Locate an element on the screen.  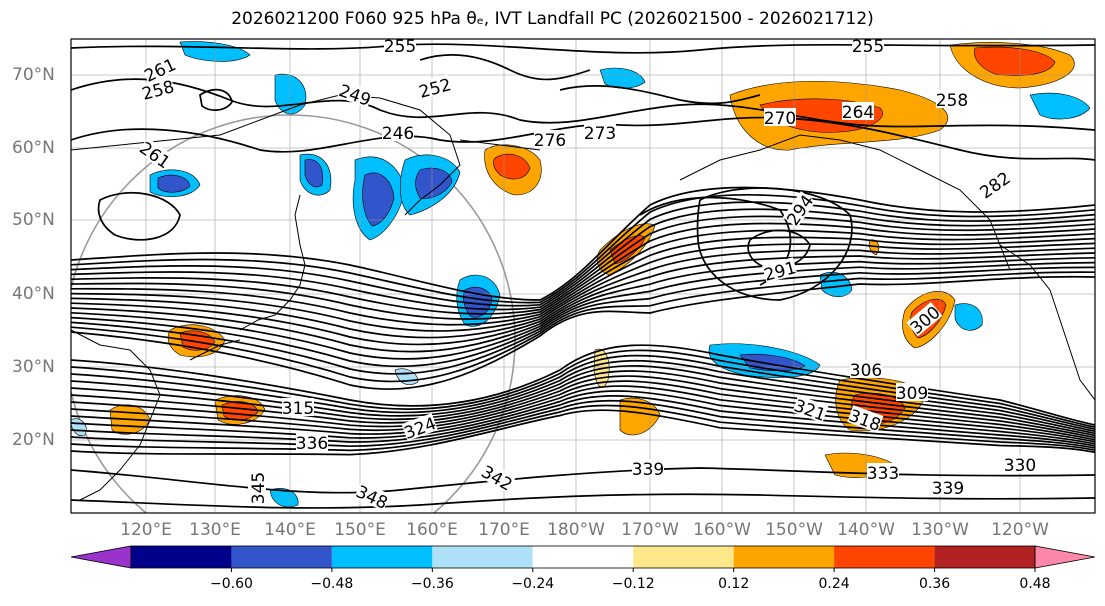
contour-label: 255 is located at coordinates (868, 47).